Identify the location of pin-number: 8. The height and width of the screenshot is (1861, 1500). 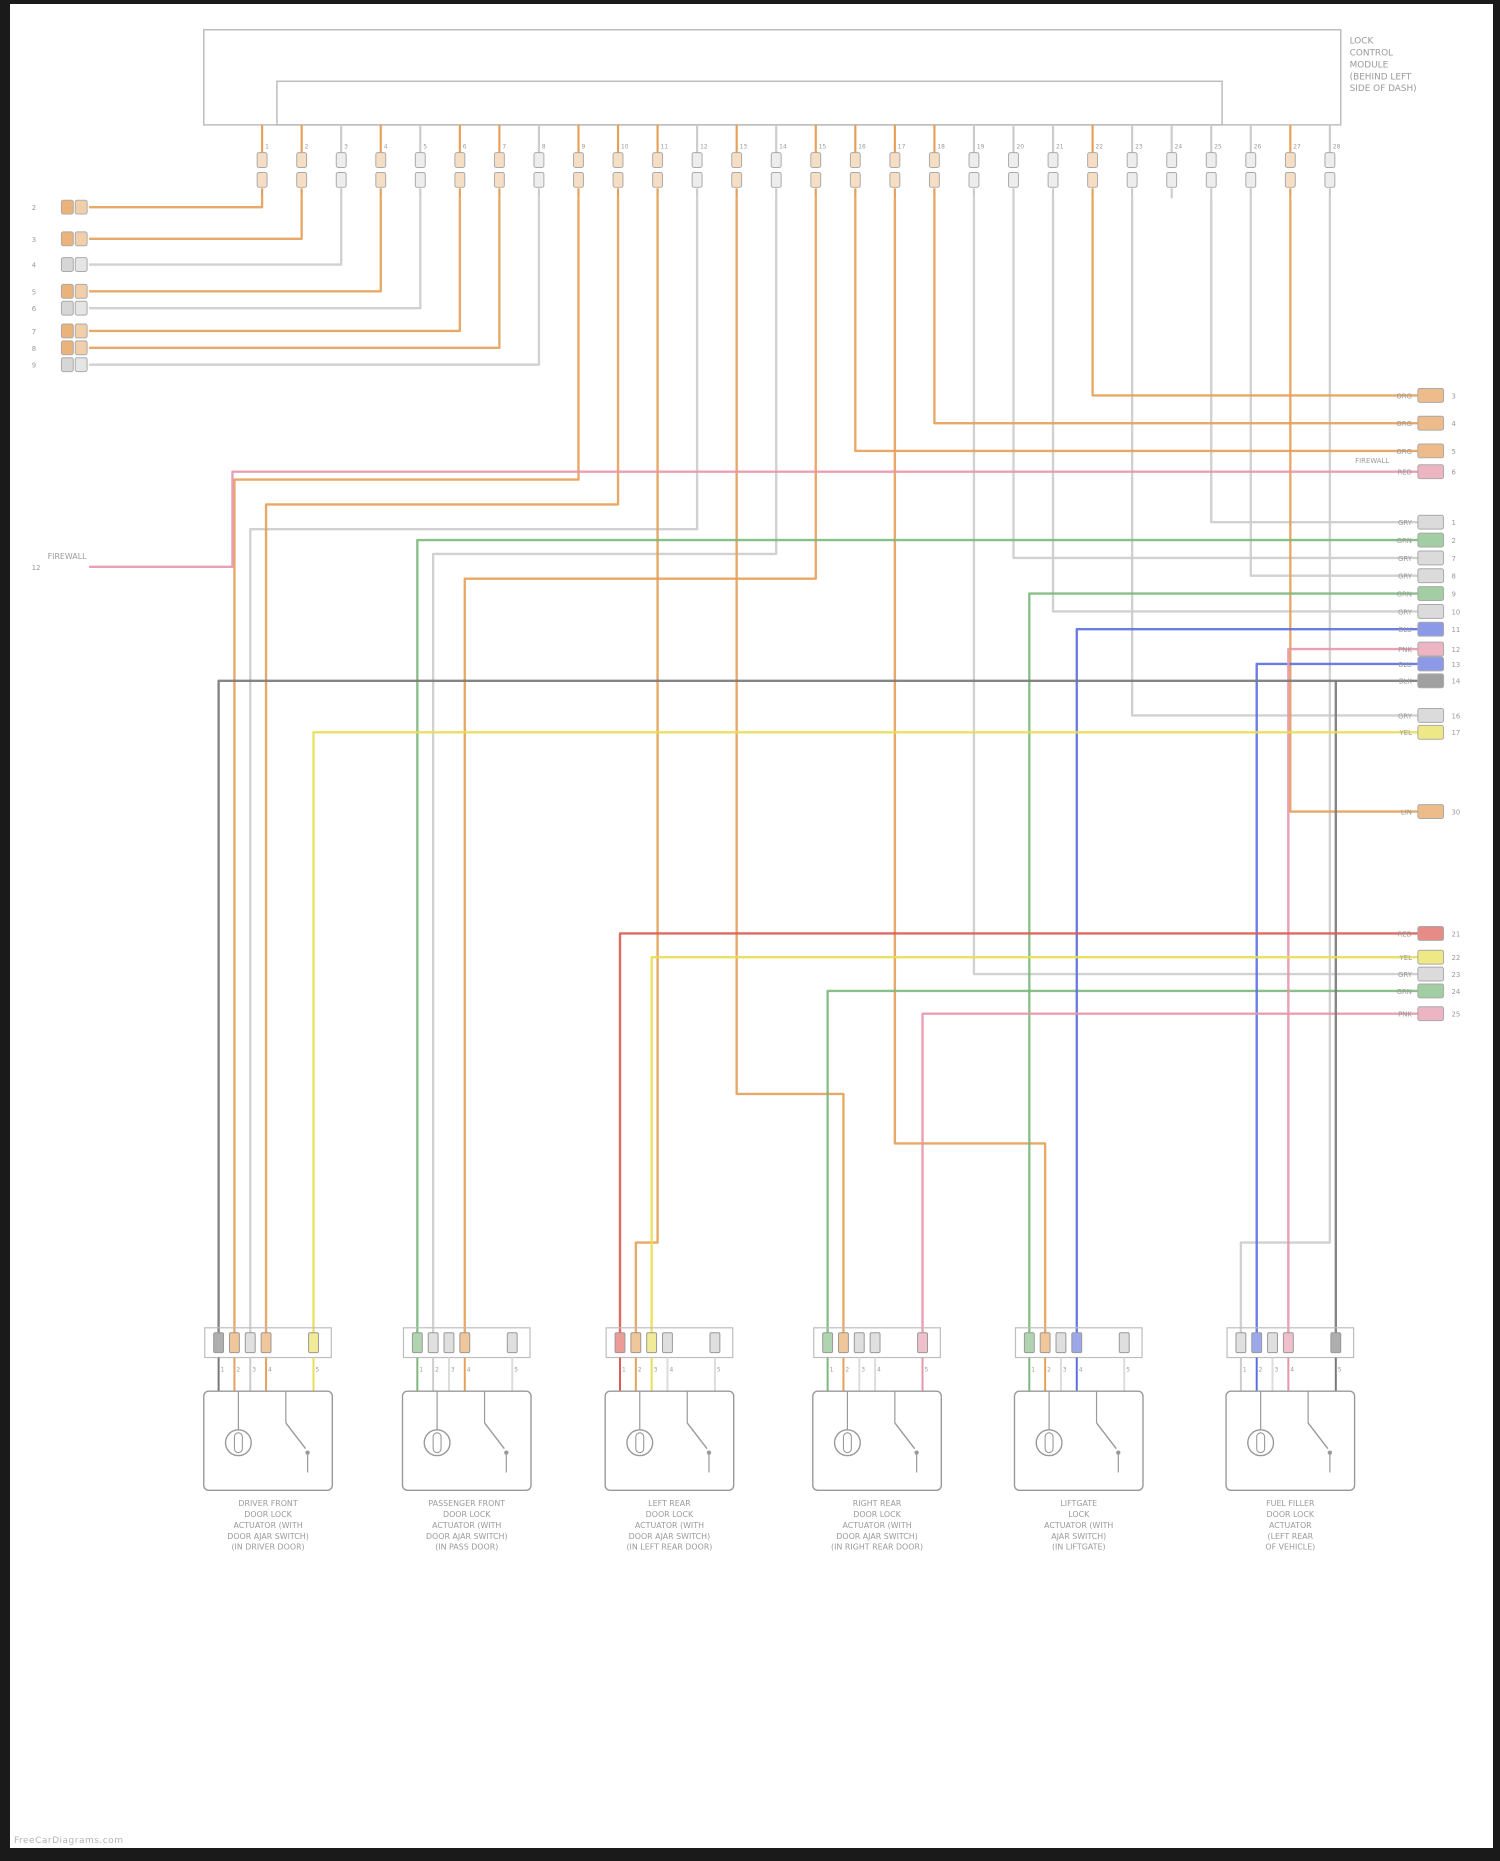
(1453, 577).